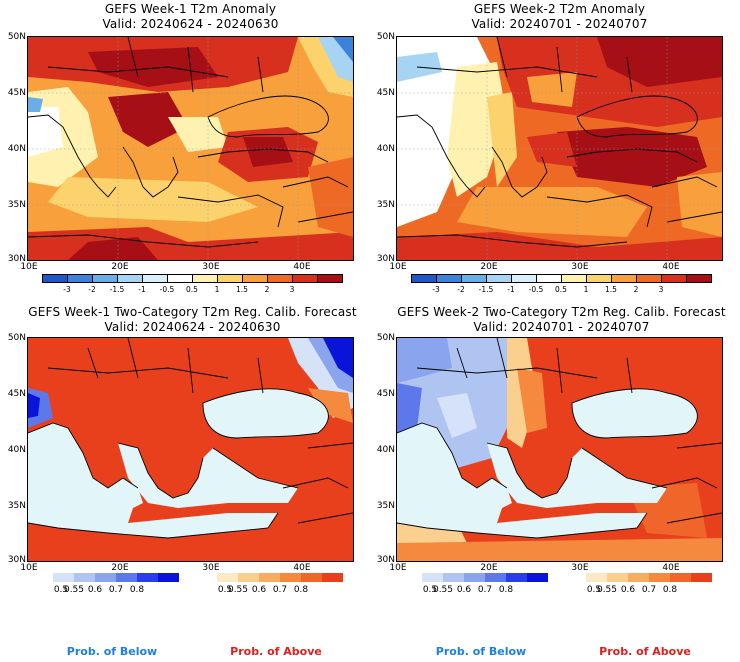 The height and width of the screenshot is (662, 740). What do you see at coordinates (559, 9) in the screenshot?
I see `panel-title: GEFS Week-2 T2m Anomaly` at bounding box center [559, 9].